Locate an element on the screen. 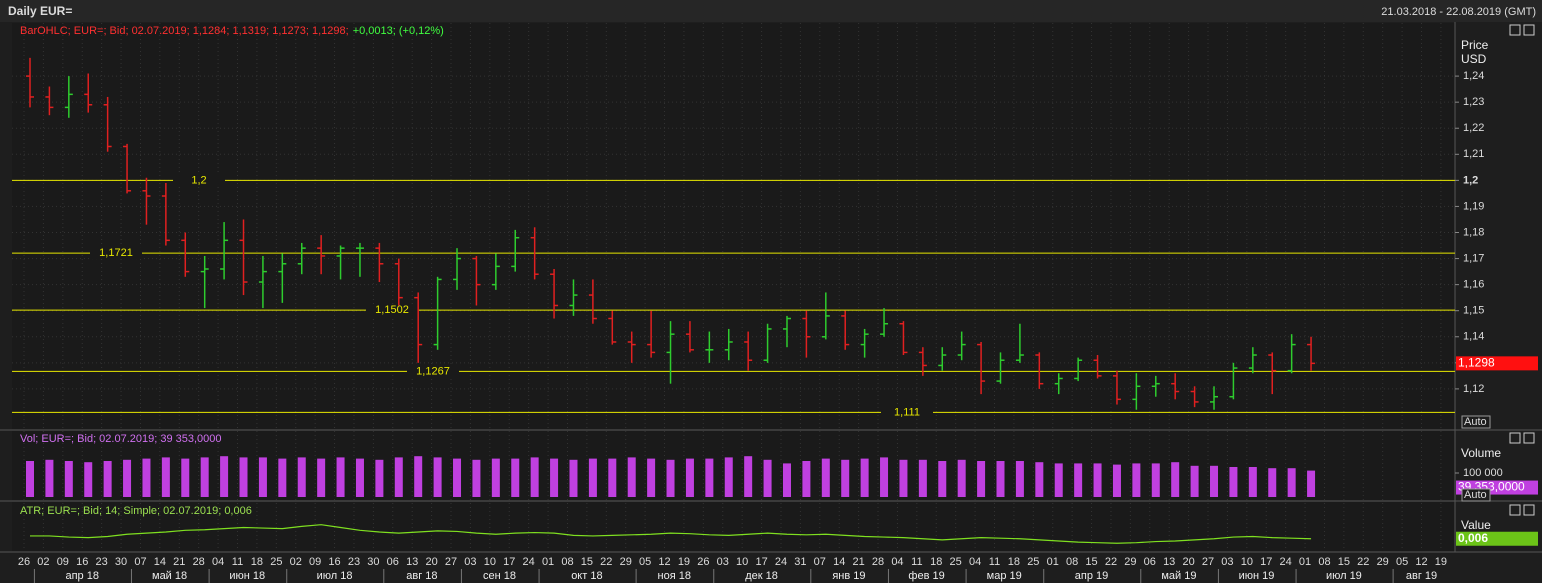 This screenshot has width=1542, height=583. y-axis-title: Price is located at coordinates (1475, 45).